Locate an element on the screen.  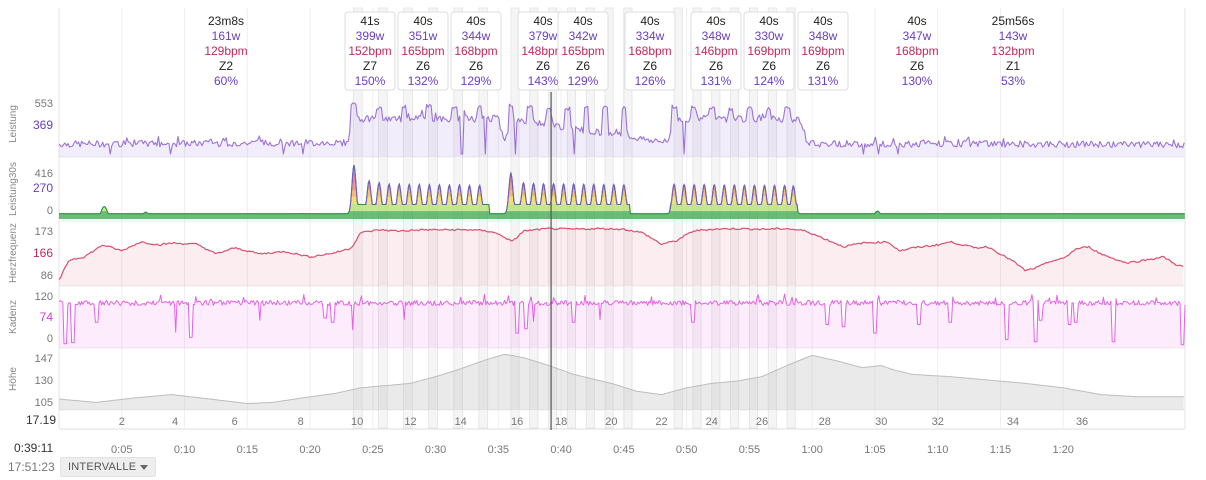
time-tick-10: 0:55 is located at coordinates (749, 450).